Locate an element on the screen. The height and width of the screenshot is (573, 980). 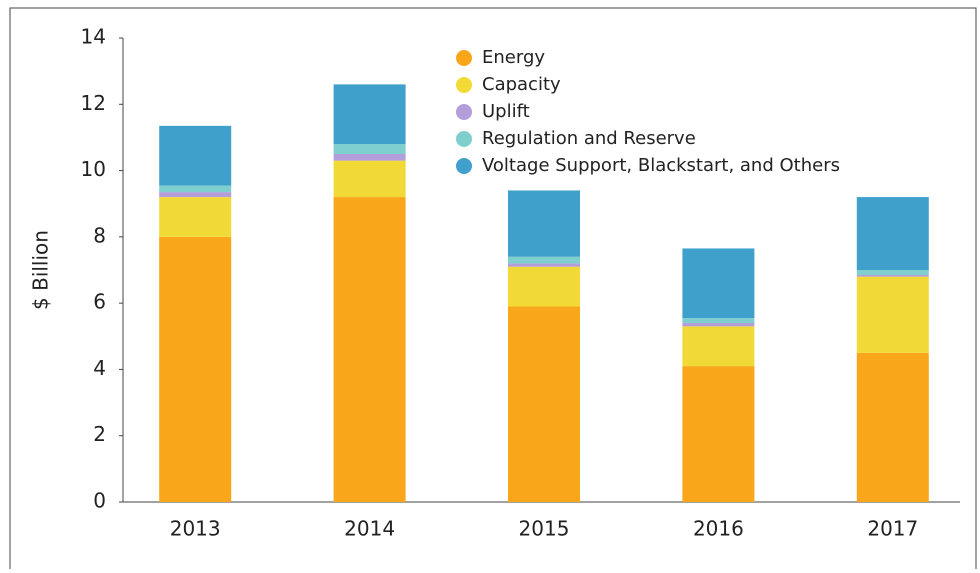
y-tick-label: 2 is located at coordinates (99, 434).